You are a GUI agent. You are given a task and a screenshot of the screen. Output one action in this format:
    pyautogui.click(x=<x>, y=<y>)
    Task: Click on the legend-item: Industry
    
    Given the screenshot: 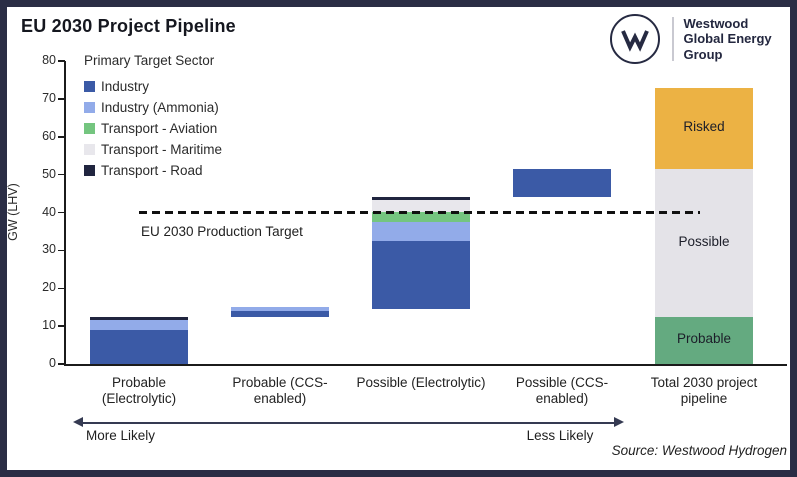 What is the action you would take?
    pyautogui.click(x=153, y=86)
    